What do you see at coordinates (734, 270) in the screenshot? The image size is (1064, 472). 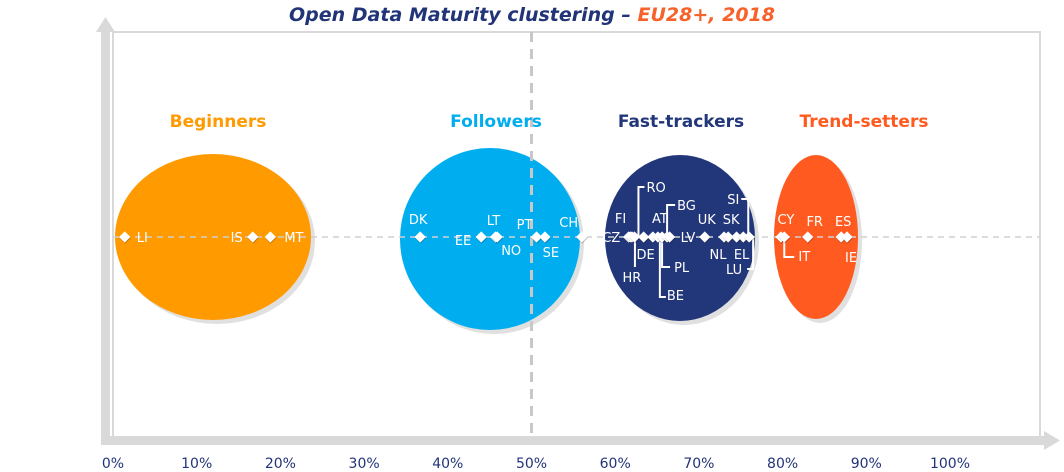 I see `point-label: LU` at bounding box center [734, 270].